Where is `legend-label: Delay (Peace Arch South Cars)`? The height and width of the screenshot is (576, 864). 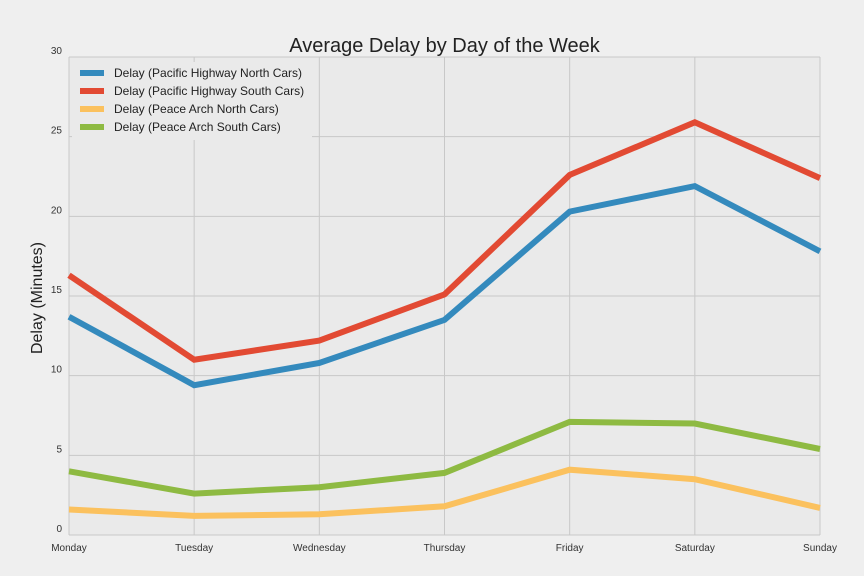 legend-label: Delay (Peace Arch South Cars) is located at coordinates (197, 127).